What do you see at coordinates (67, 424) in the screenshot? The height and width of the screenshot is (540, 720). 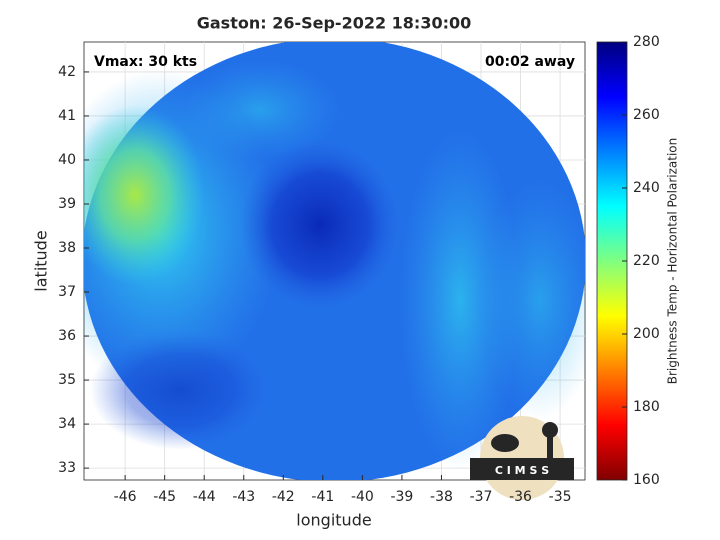 I see `y-tick-label: 34` at bounding box center [67, 424].